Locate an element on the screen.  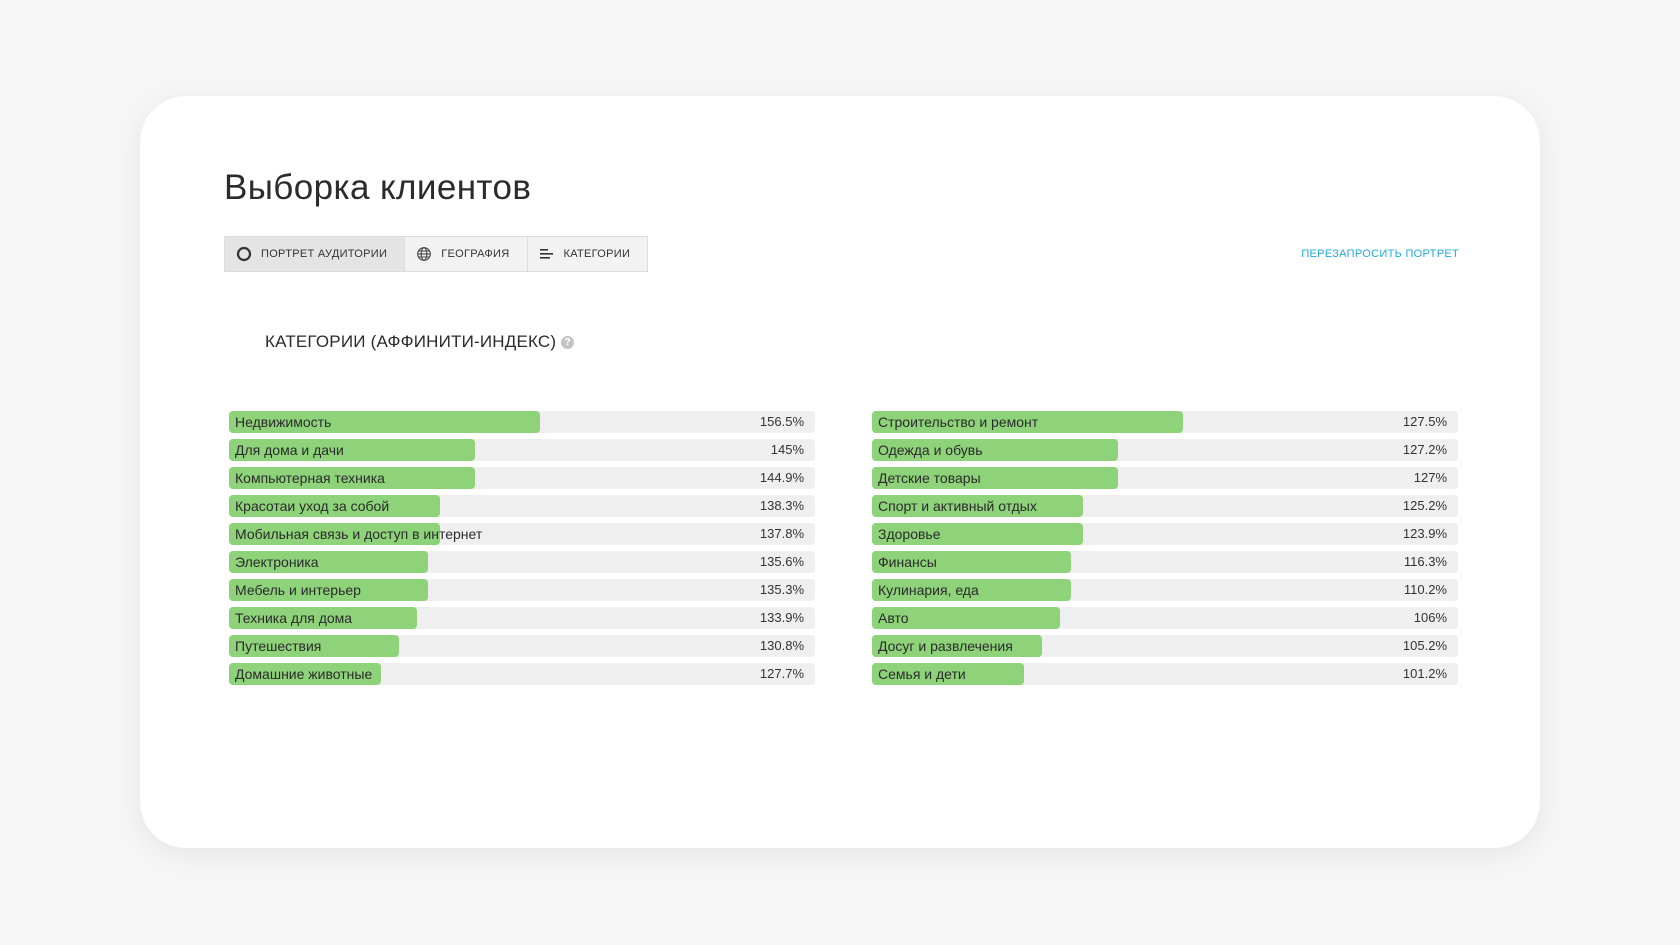
category-value: 137.8% is located at coordinates (781, 533).